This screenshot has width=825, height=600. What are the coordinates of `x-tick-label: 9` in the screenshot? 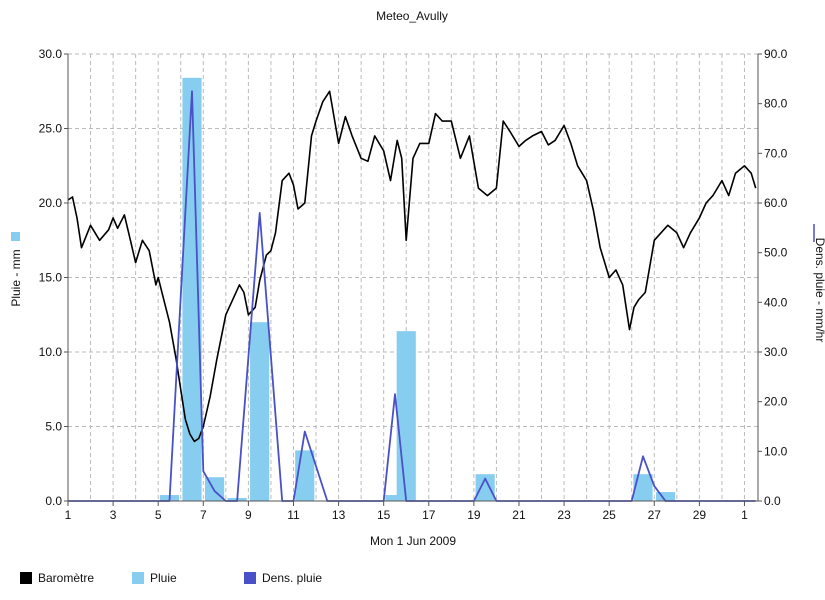 It's located at (248, 515).